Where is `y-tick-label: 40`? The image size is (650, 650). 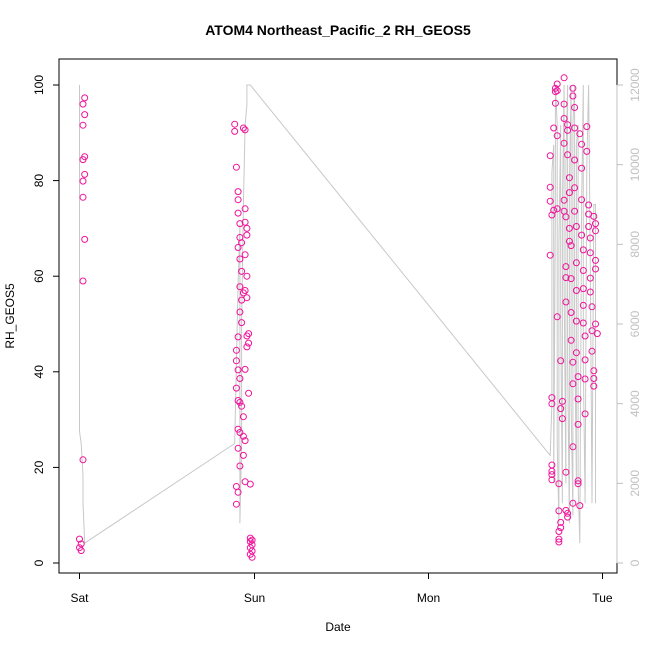
y-tick-label: 40 is located at coordinates (39, 372).